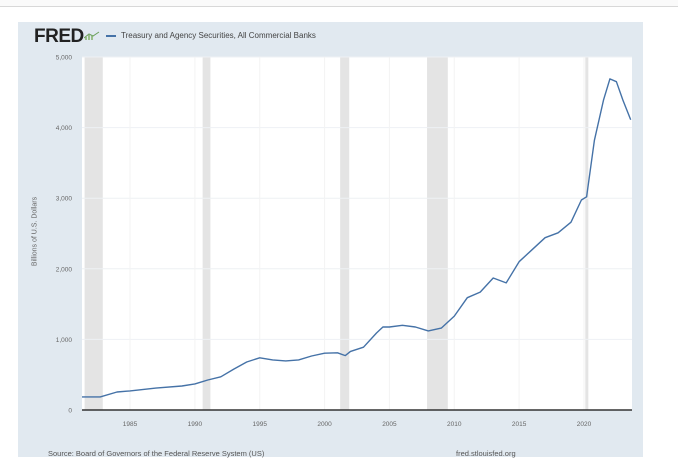 The width and height of the screenshot is (678, 458). Describe the element at coordinates (486, 453) in the screenshot. I see `source-url: fred.stlouisfed.org` at that location.